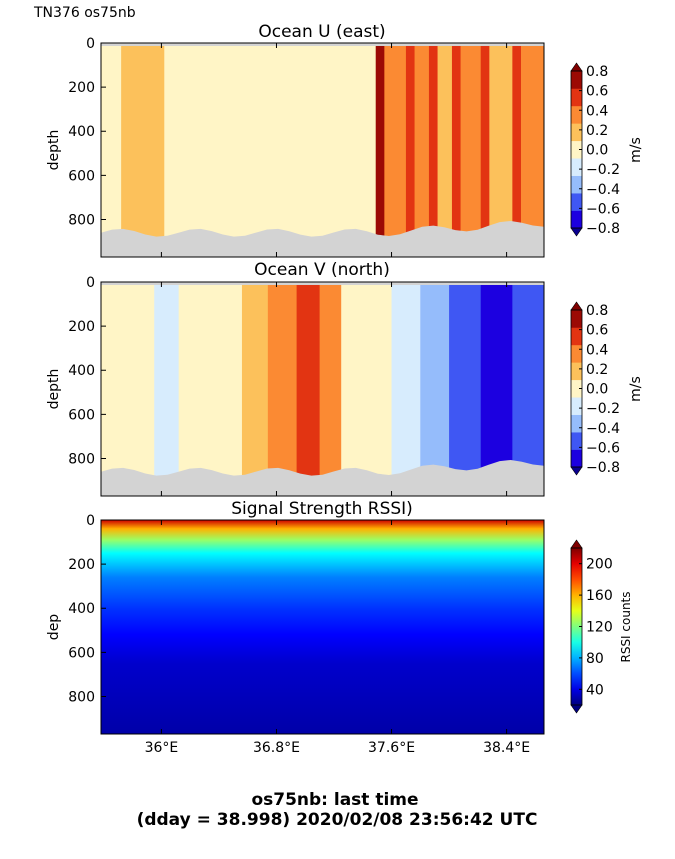  What do you see at coordinates (54, 627) in the screenshot?
I see `y-axis-label: dep` at bounding box center [54, 627].